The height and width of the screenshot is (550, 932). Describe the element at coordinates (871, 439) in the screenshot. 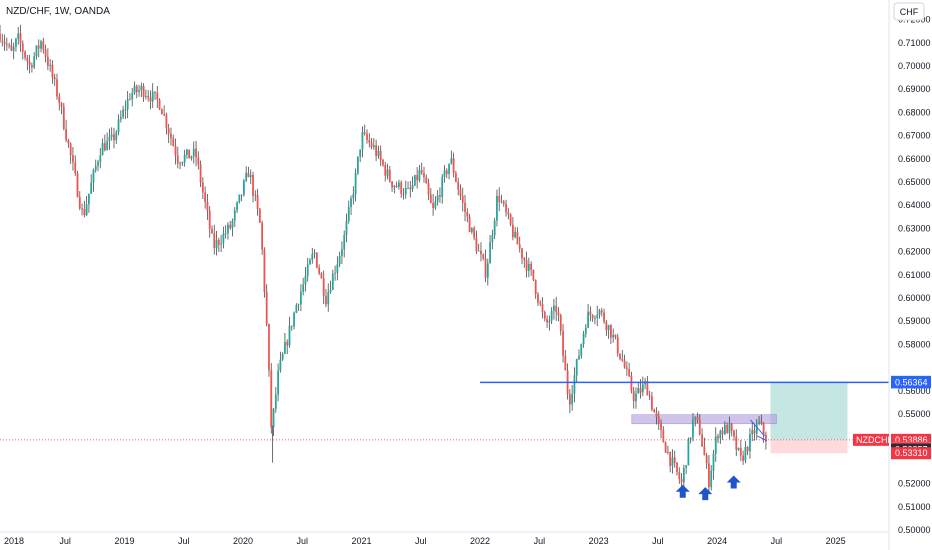

I see `price-tag-symbol-bg` at that location.